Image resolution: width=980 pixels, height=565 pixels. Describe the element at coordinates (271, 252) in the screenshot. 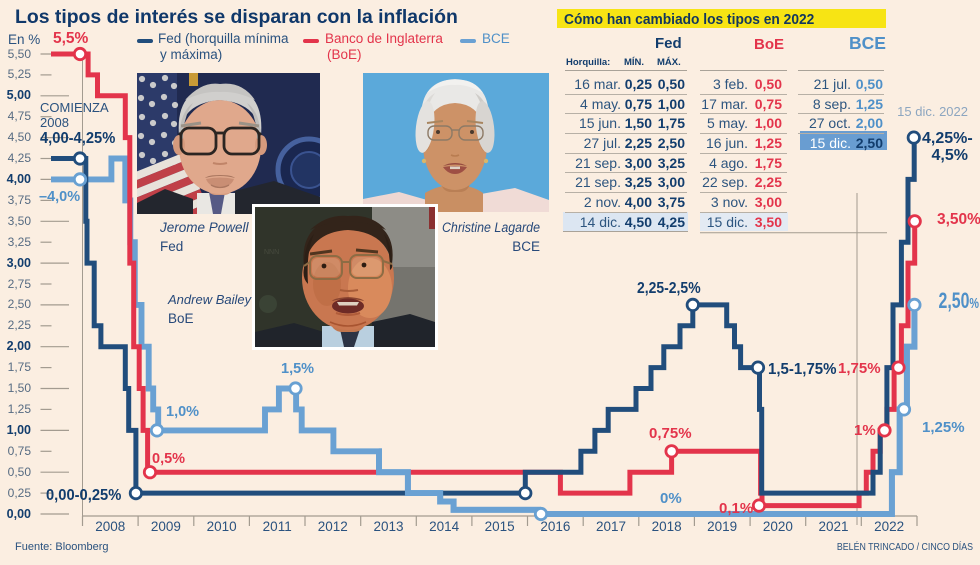

I see `svg-text: NNN` at that location.